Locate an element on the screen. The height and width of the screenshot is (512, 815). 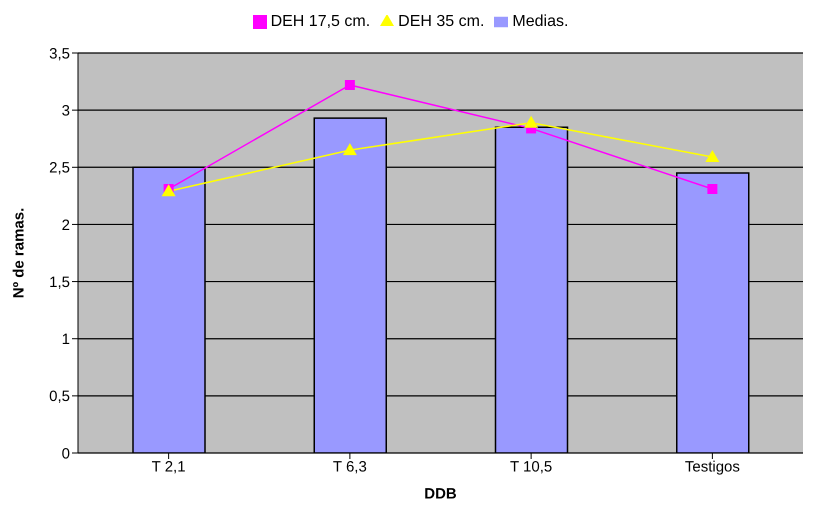
y-tick-label: 0 is located at coordinates (66, 453).